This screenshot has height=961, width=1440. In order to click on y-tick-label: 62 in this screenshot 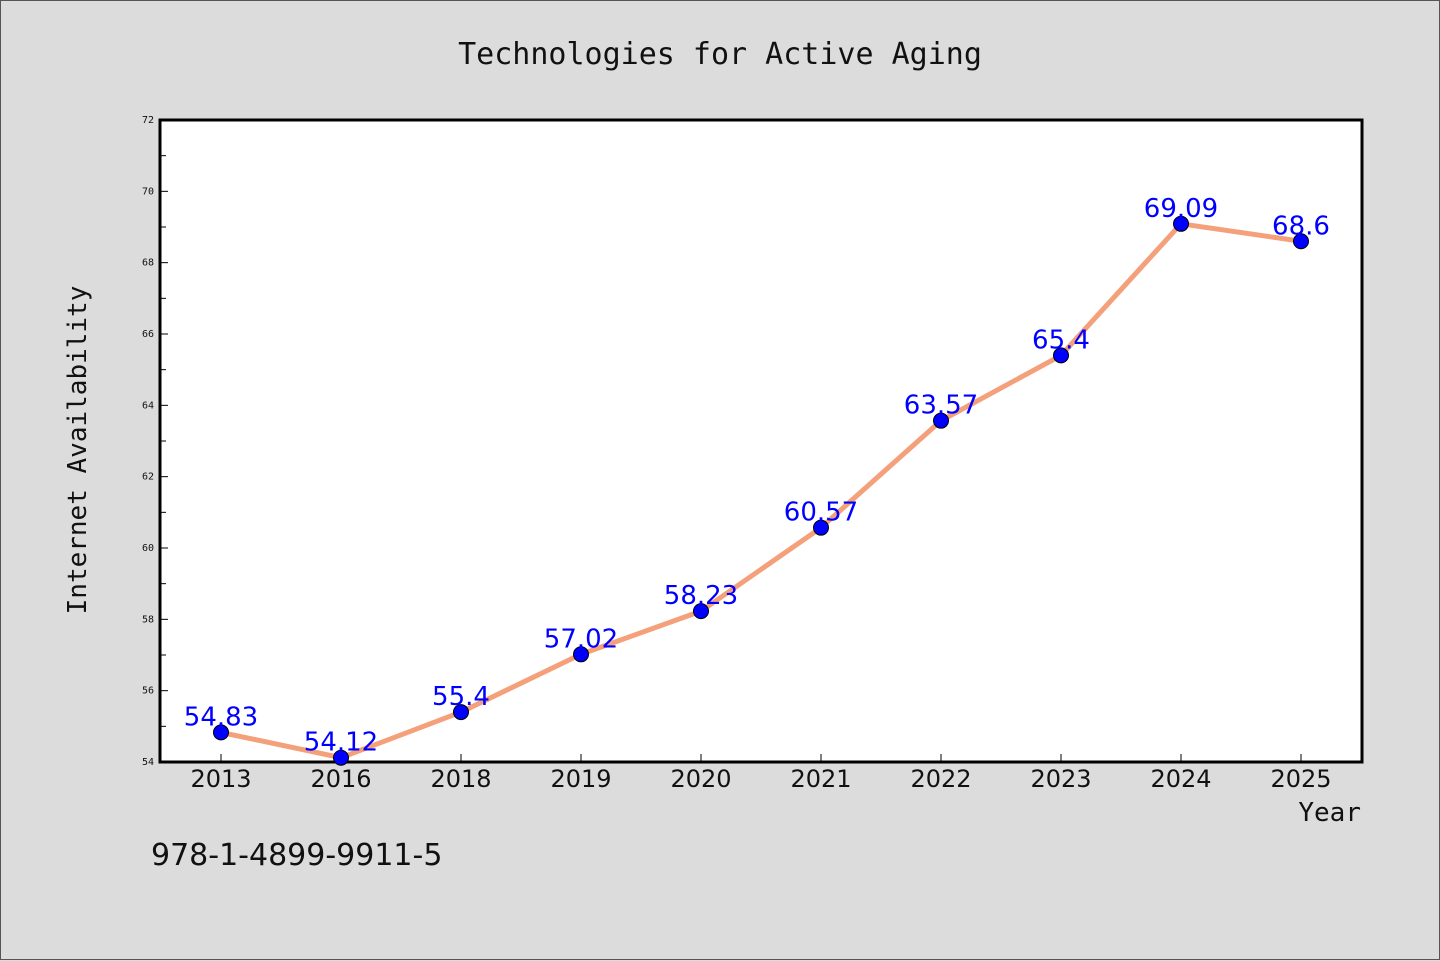, I will do `click(148, 477)`.